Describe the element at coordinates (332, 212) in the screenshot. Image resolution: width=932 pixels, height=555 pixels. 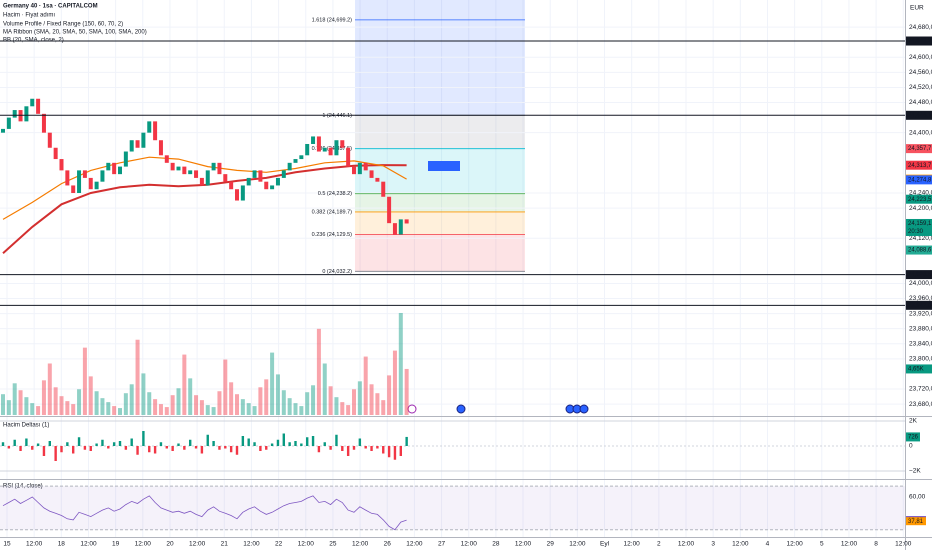
I see `fib-label: 0.382 (24,189.7)` at that location.